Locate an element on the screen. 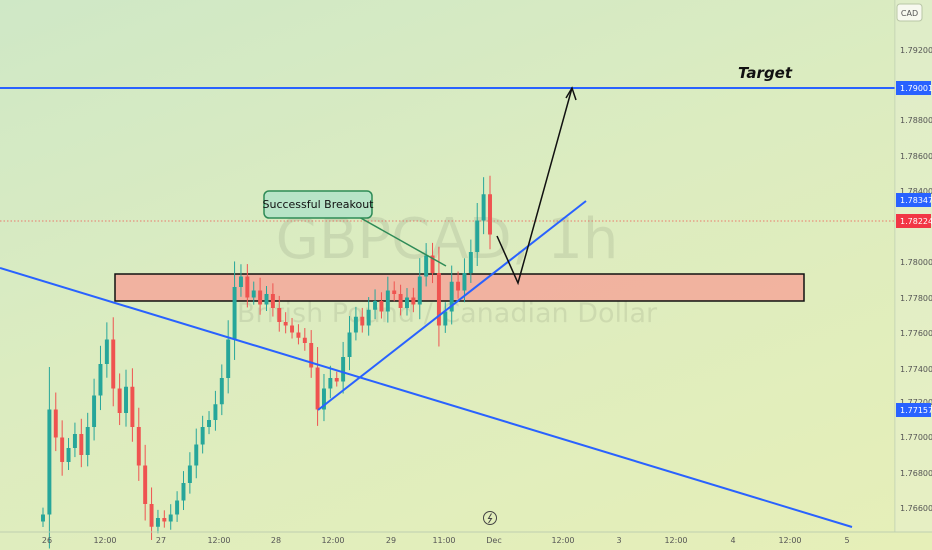  y-tick-label: 1.79200 is located at coordinates (916, 50).